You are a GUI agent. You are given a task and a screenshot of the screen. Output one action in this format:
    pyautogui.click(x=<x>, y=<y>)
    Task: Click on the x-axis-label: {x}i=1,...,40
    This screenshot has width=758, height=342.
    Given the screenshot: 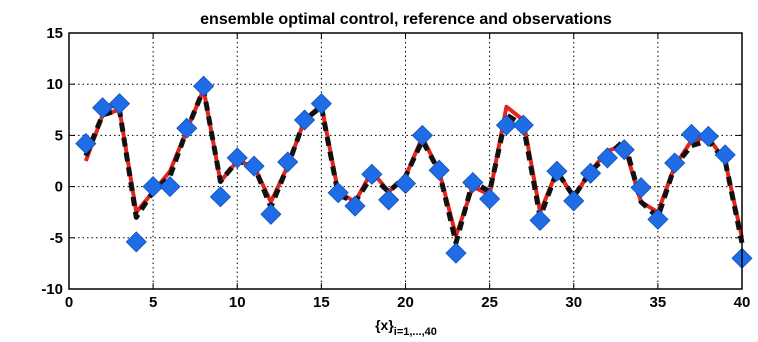 What is the action you would take?
    pyautogui.click(x=406, y=327)
    